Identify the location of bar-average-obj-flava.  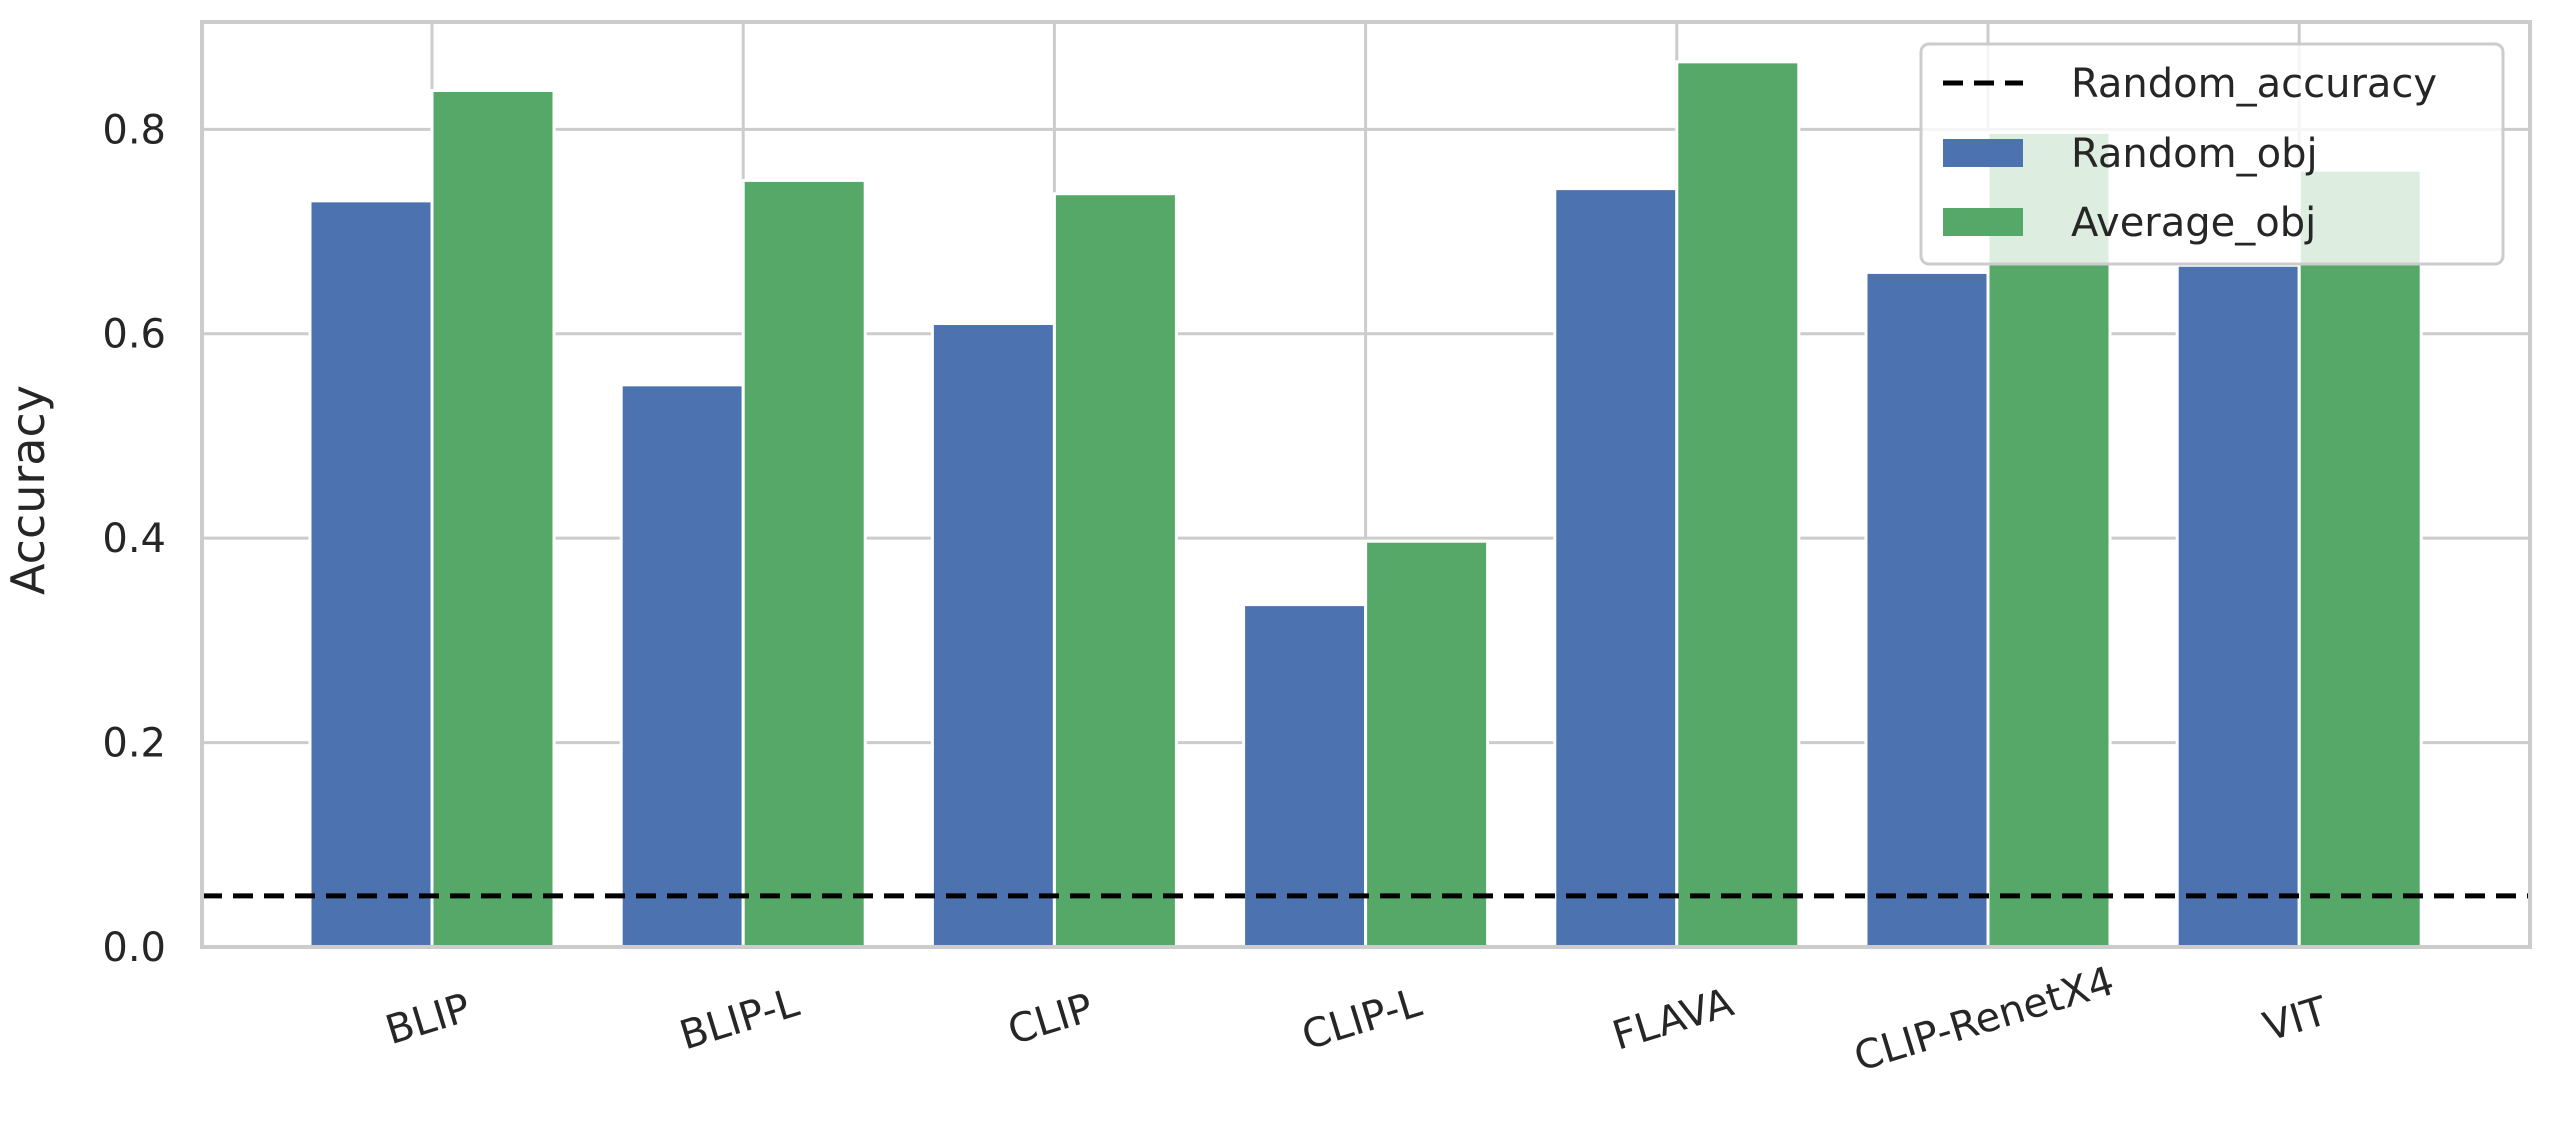
(1738, 504).